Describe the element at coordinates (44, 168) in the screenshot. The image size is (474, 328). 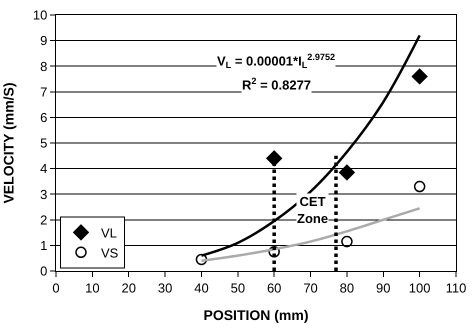
I see `y-tick-label: 4` at that location.